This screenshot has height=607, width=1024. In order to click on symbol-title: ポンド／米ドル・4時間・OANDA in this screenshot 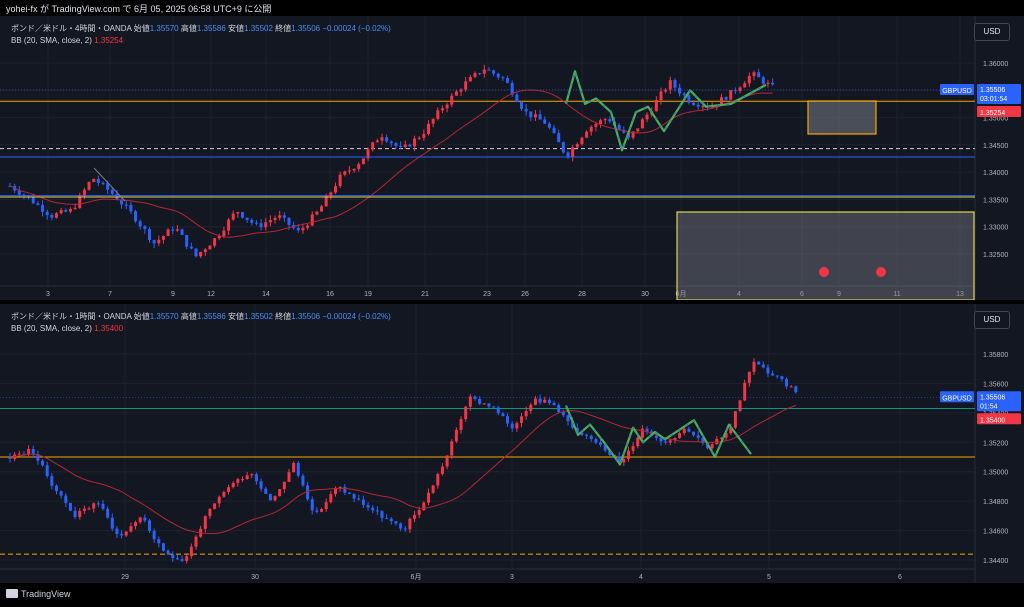, I will do `click(71, 28)`.